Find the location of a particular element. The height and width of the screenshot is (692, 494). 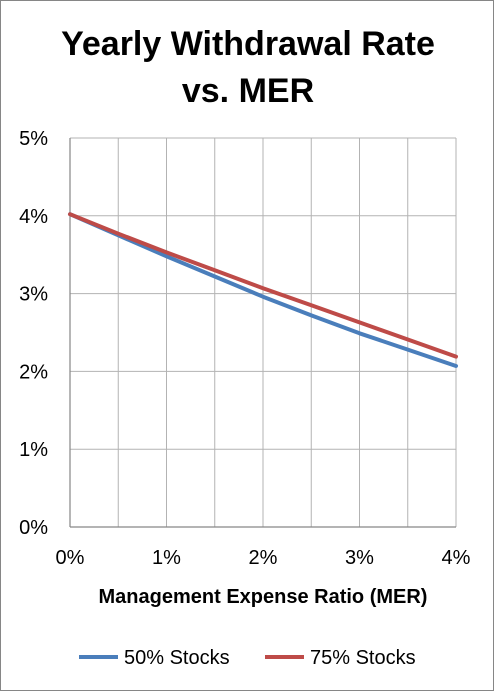

y-tick-label: 0% is located at coordinates (33, 528).